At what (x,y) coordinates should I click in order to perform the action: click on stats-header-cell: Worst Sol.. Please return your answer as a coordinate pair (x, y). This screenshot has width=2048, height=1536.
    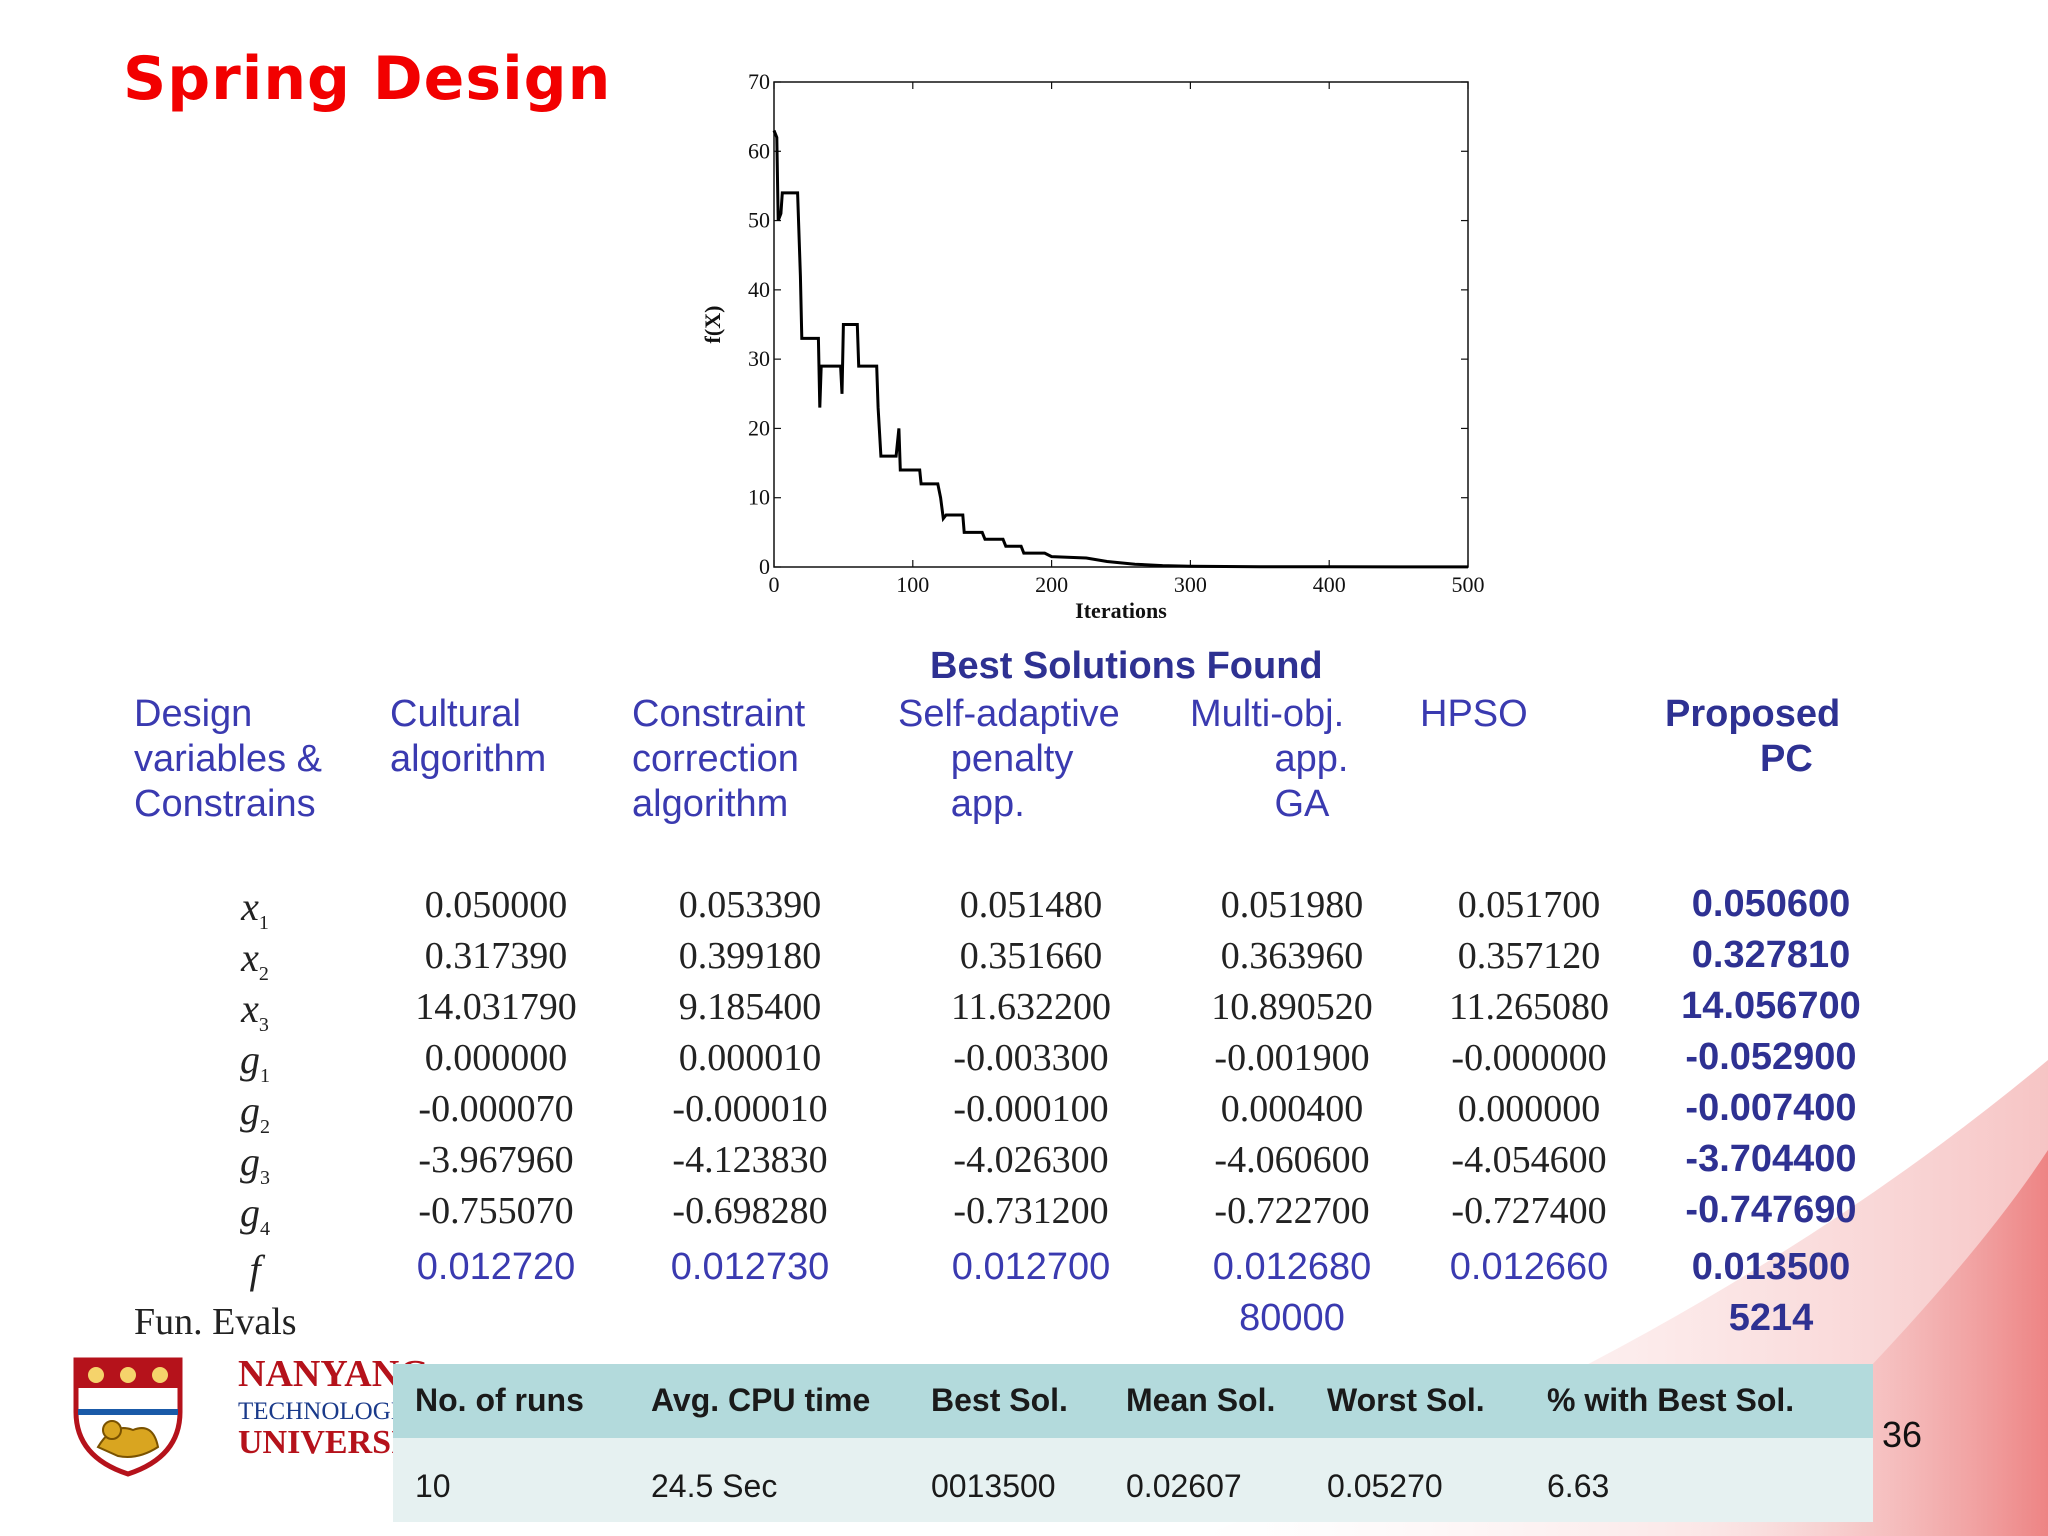
    Looking at the image, I should click on (1406, 1400).